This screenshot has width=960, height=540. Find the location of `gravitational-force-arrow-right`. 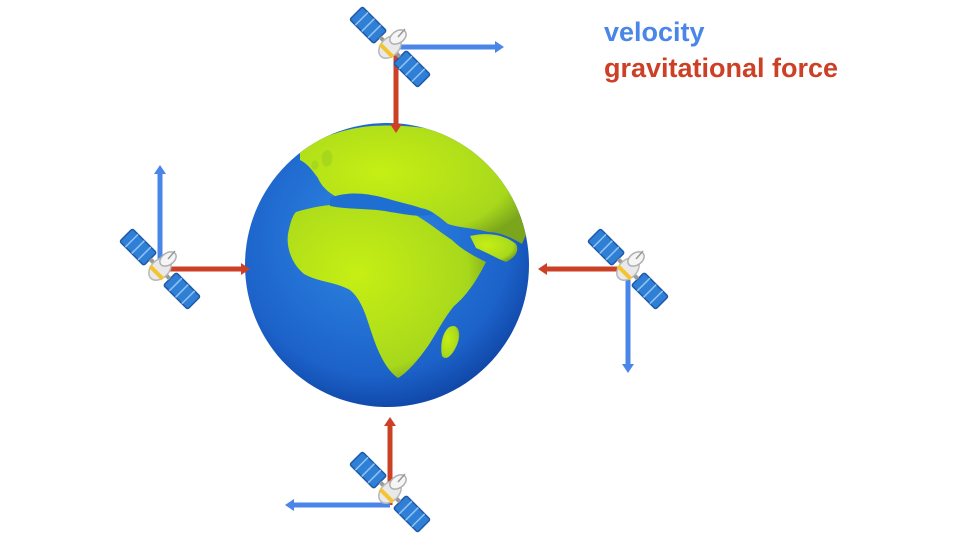

gravitational-force-arrow-right is located at coordinates (583, 269).